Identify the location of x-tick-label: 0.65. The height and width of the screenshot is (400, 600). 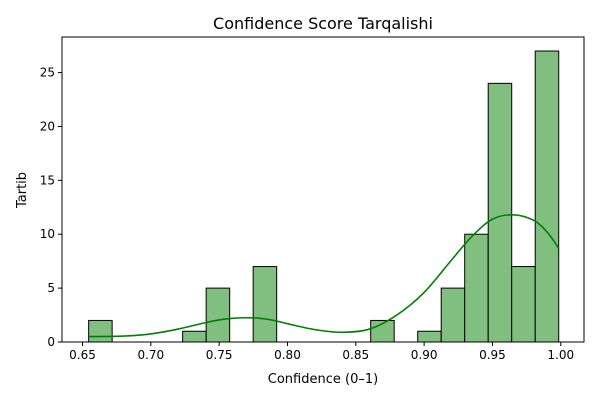
(82, 355).